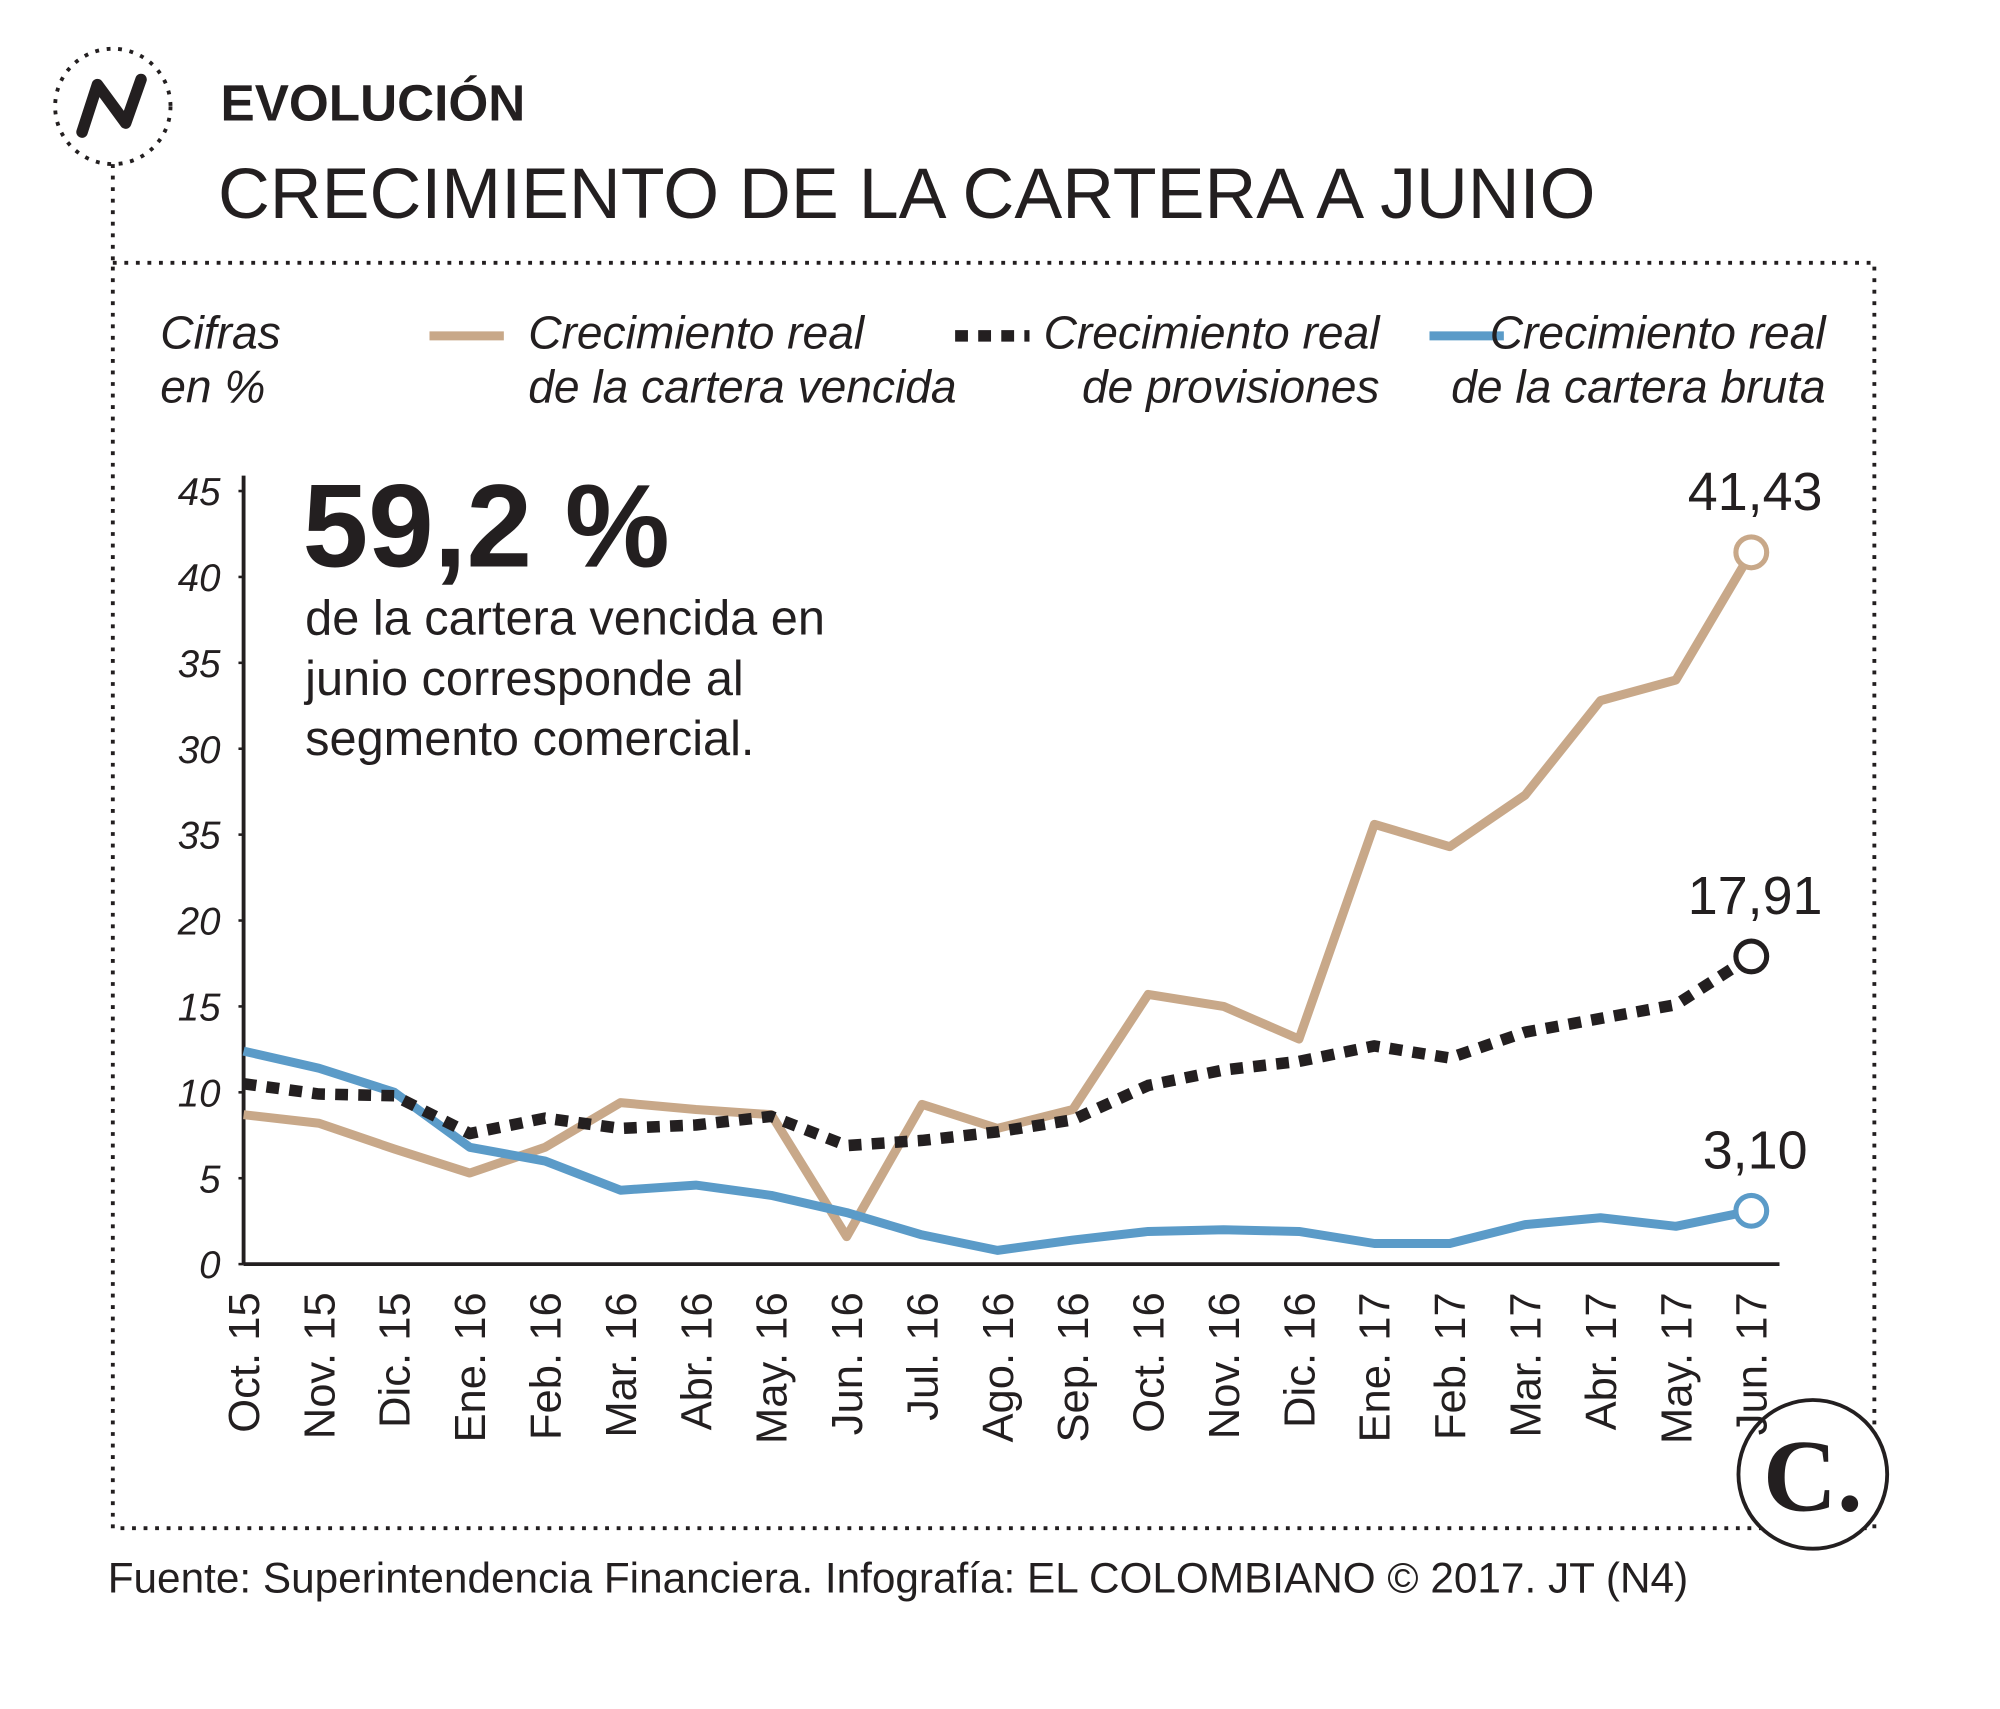  I want to click on logo-circle, so click(1813, 1474).